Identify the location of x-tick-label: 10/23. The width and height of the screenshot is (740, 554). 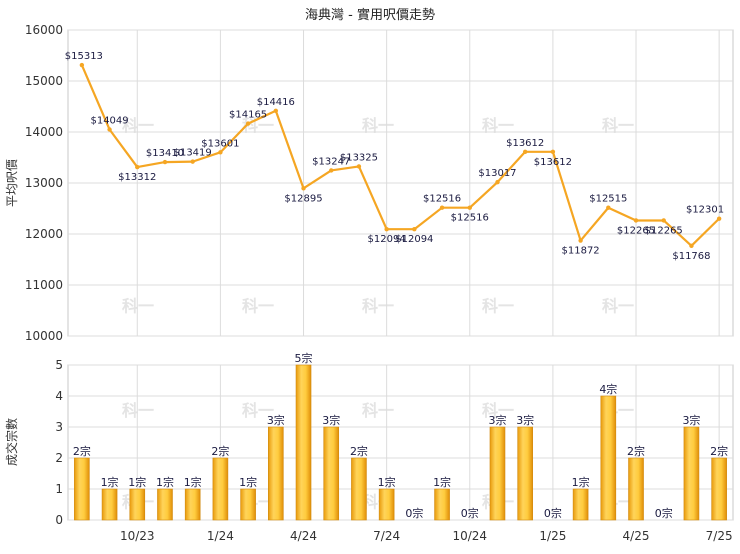
(137, 536).